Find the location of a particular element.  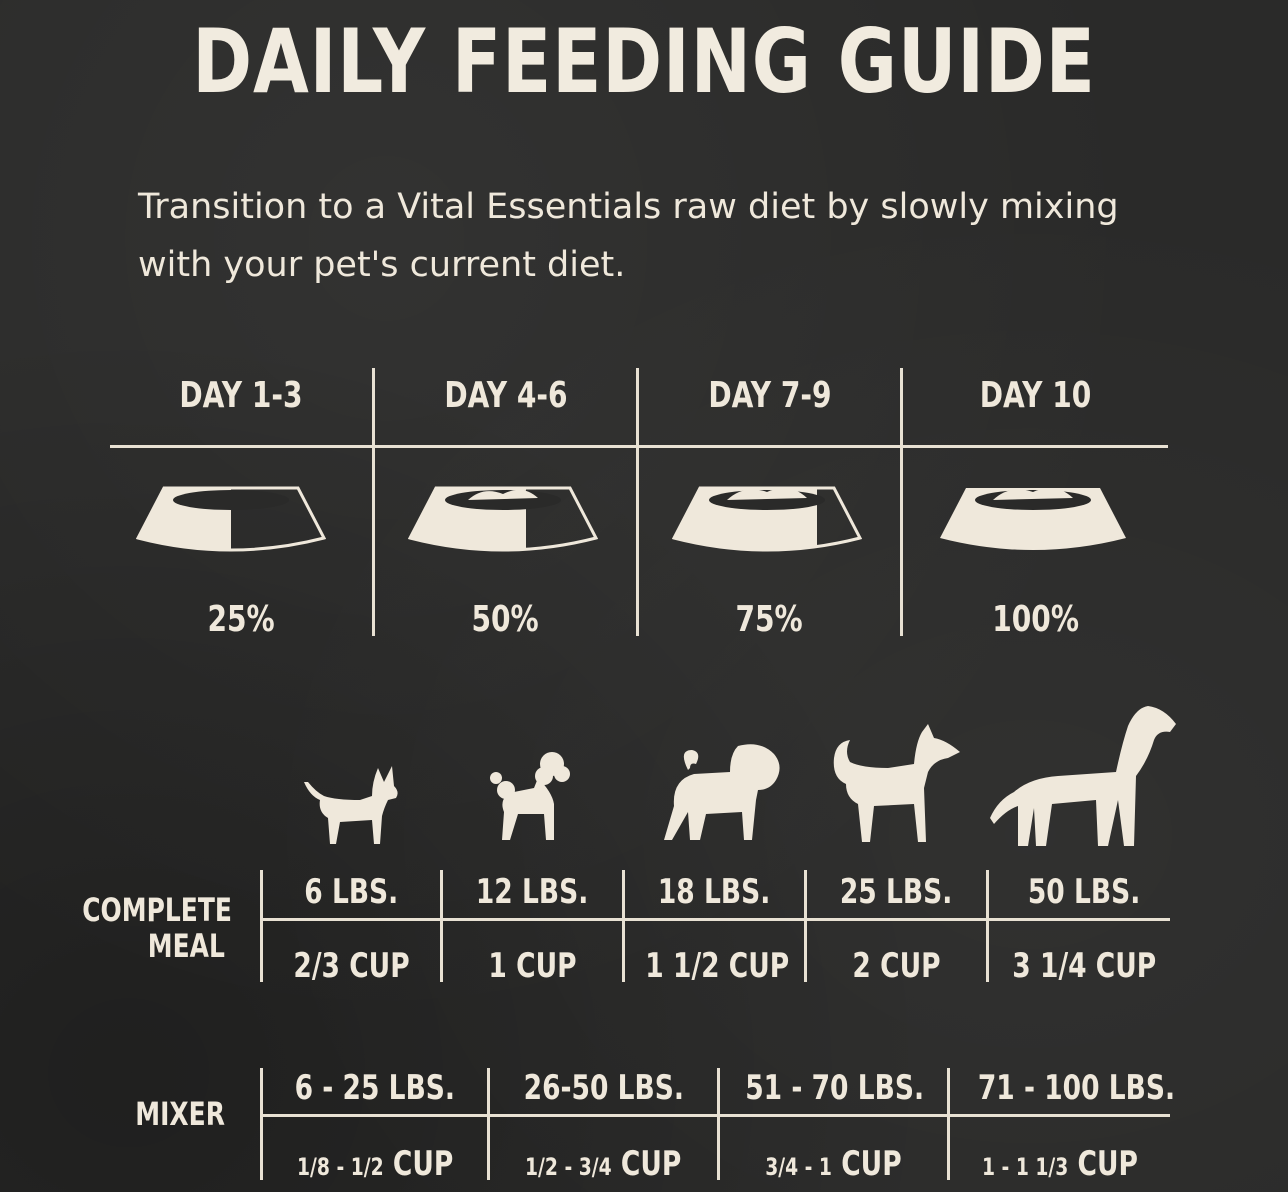

percent-label: 25% is located at coordinates (241, 619).